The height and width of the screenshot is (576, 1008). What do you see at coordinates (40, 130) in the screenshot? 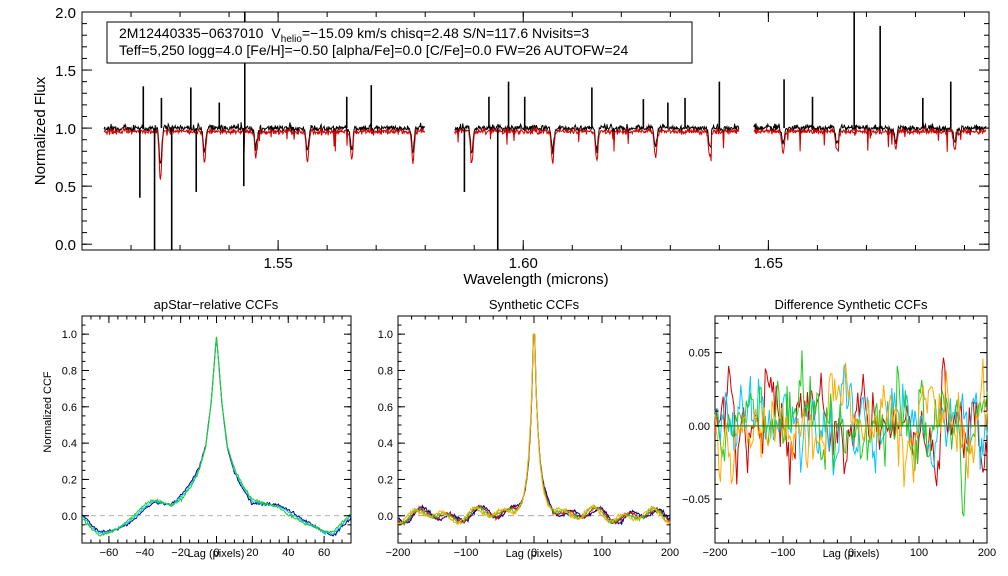
I see `spectrum-y-axis-label: Normalized Flux` at bounding box center [40, 130].